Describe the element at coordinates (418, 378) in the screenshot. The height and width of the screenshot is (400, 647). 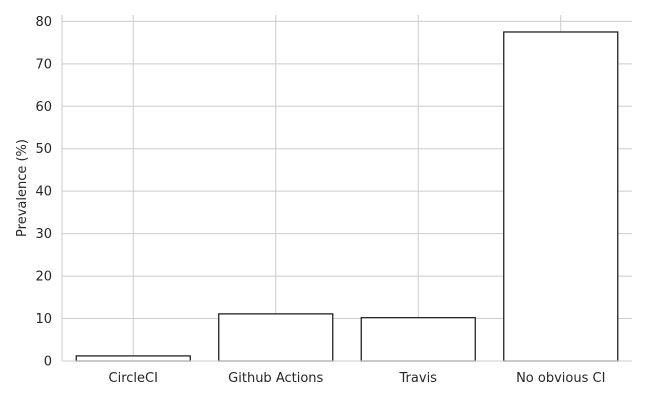
I see `x-tick-label: Travis` at that location.